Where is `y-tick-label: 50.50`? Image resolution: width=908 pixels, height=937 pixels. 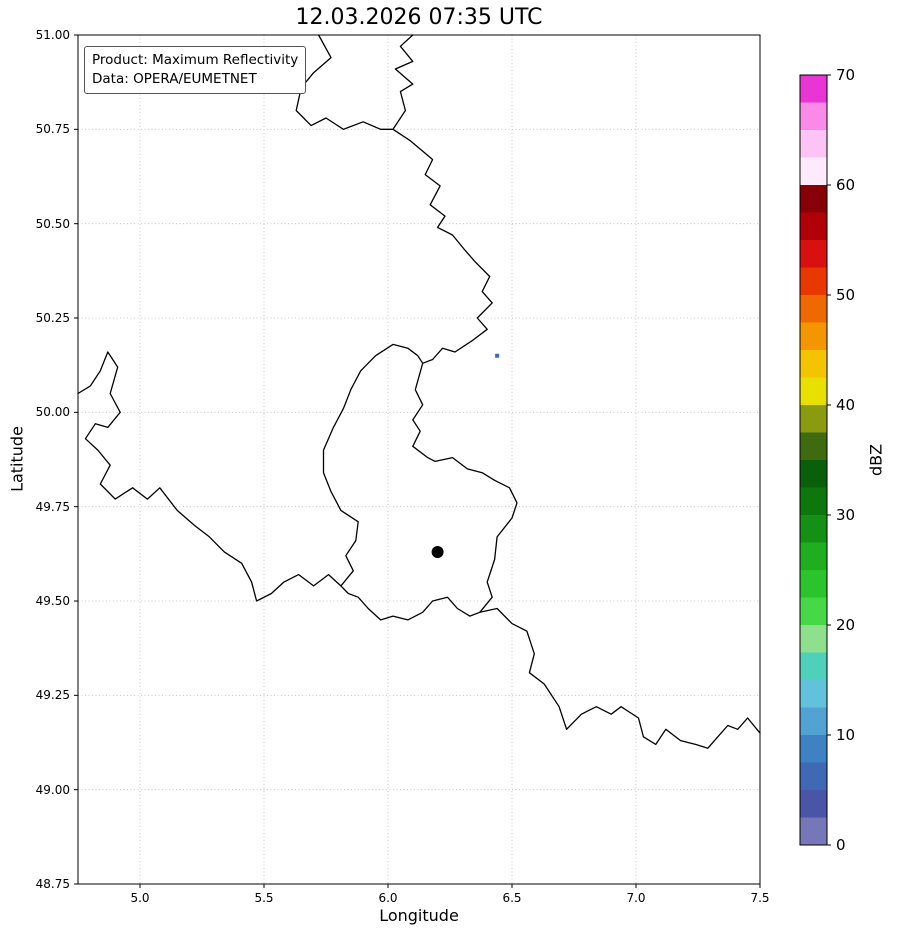
y-tick-label: 50.50 is located at coordinates (52, 223).